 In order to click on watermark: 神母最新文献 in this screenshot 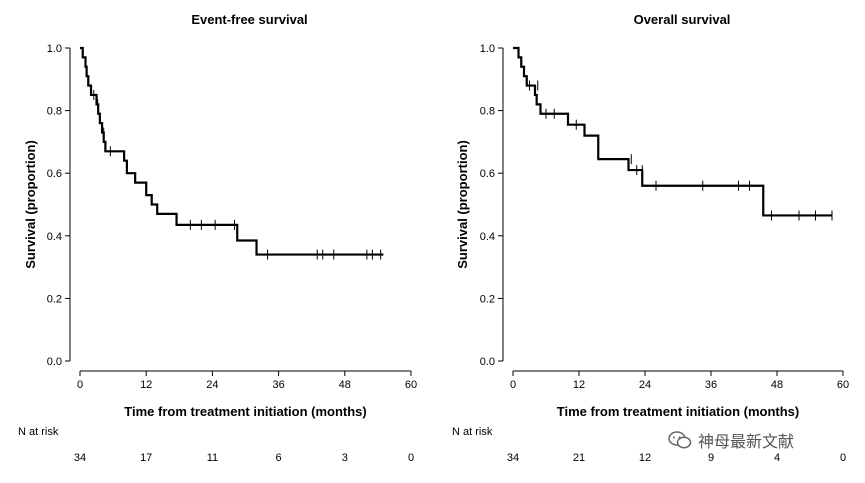, I will do `click(731, 440)`.